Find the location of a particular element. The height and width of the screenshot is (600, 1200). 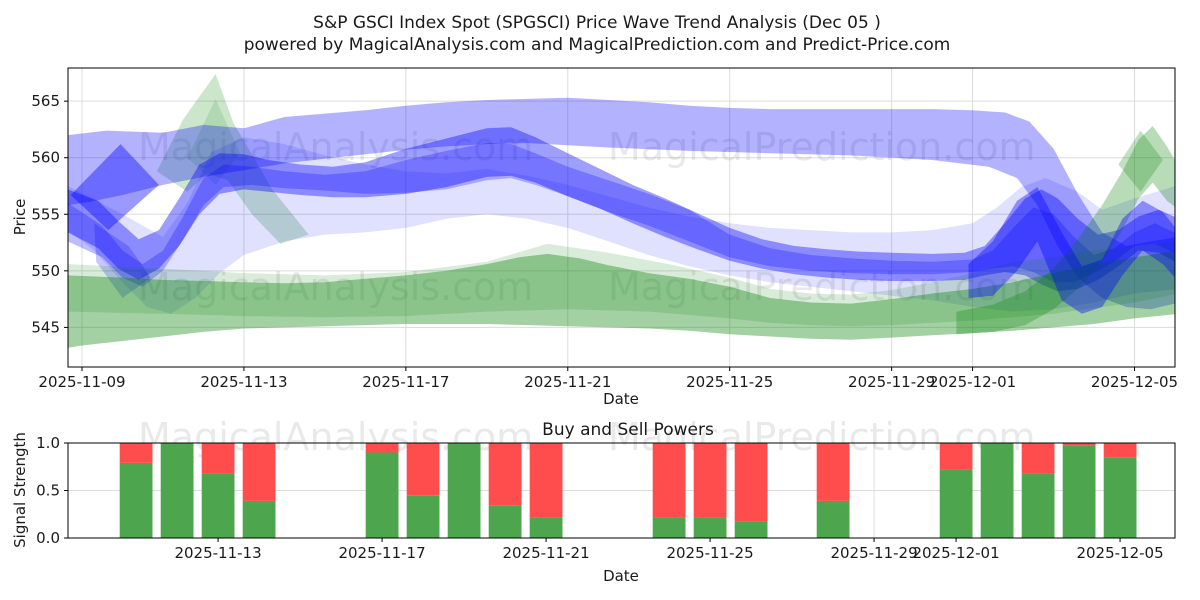

green-rise-band-right is located at coordinates (1065, 230).